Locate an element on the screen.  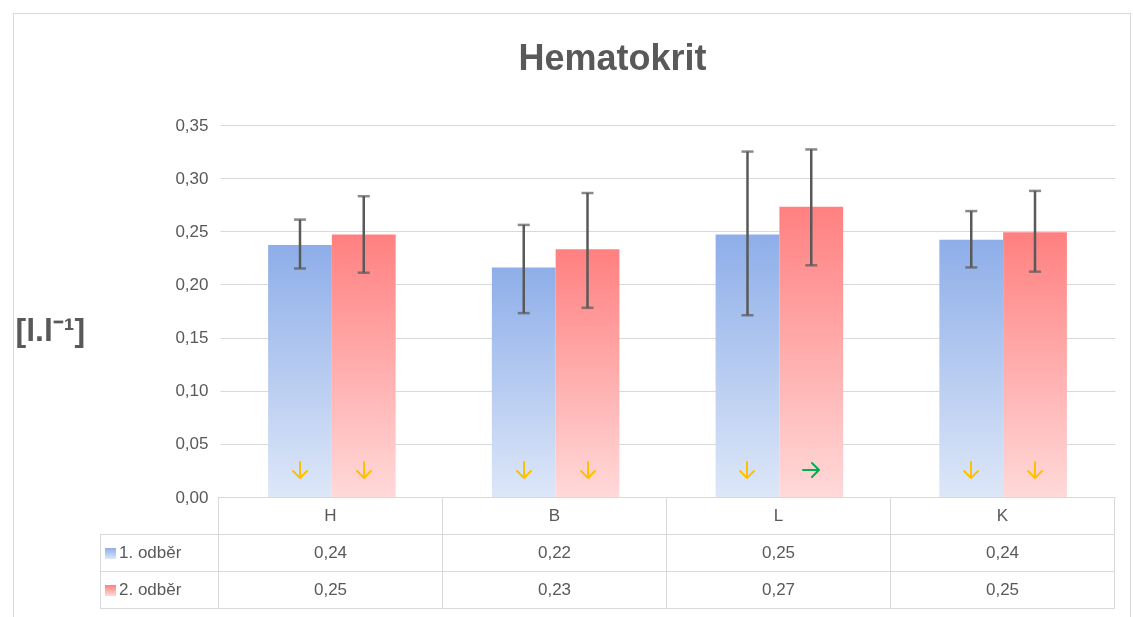
y-tick-label: 0,15 is located at coordinates (192, 338).